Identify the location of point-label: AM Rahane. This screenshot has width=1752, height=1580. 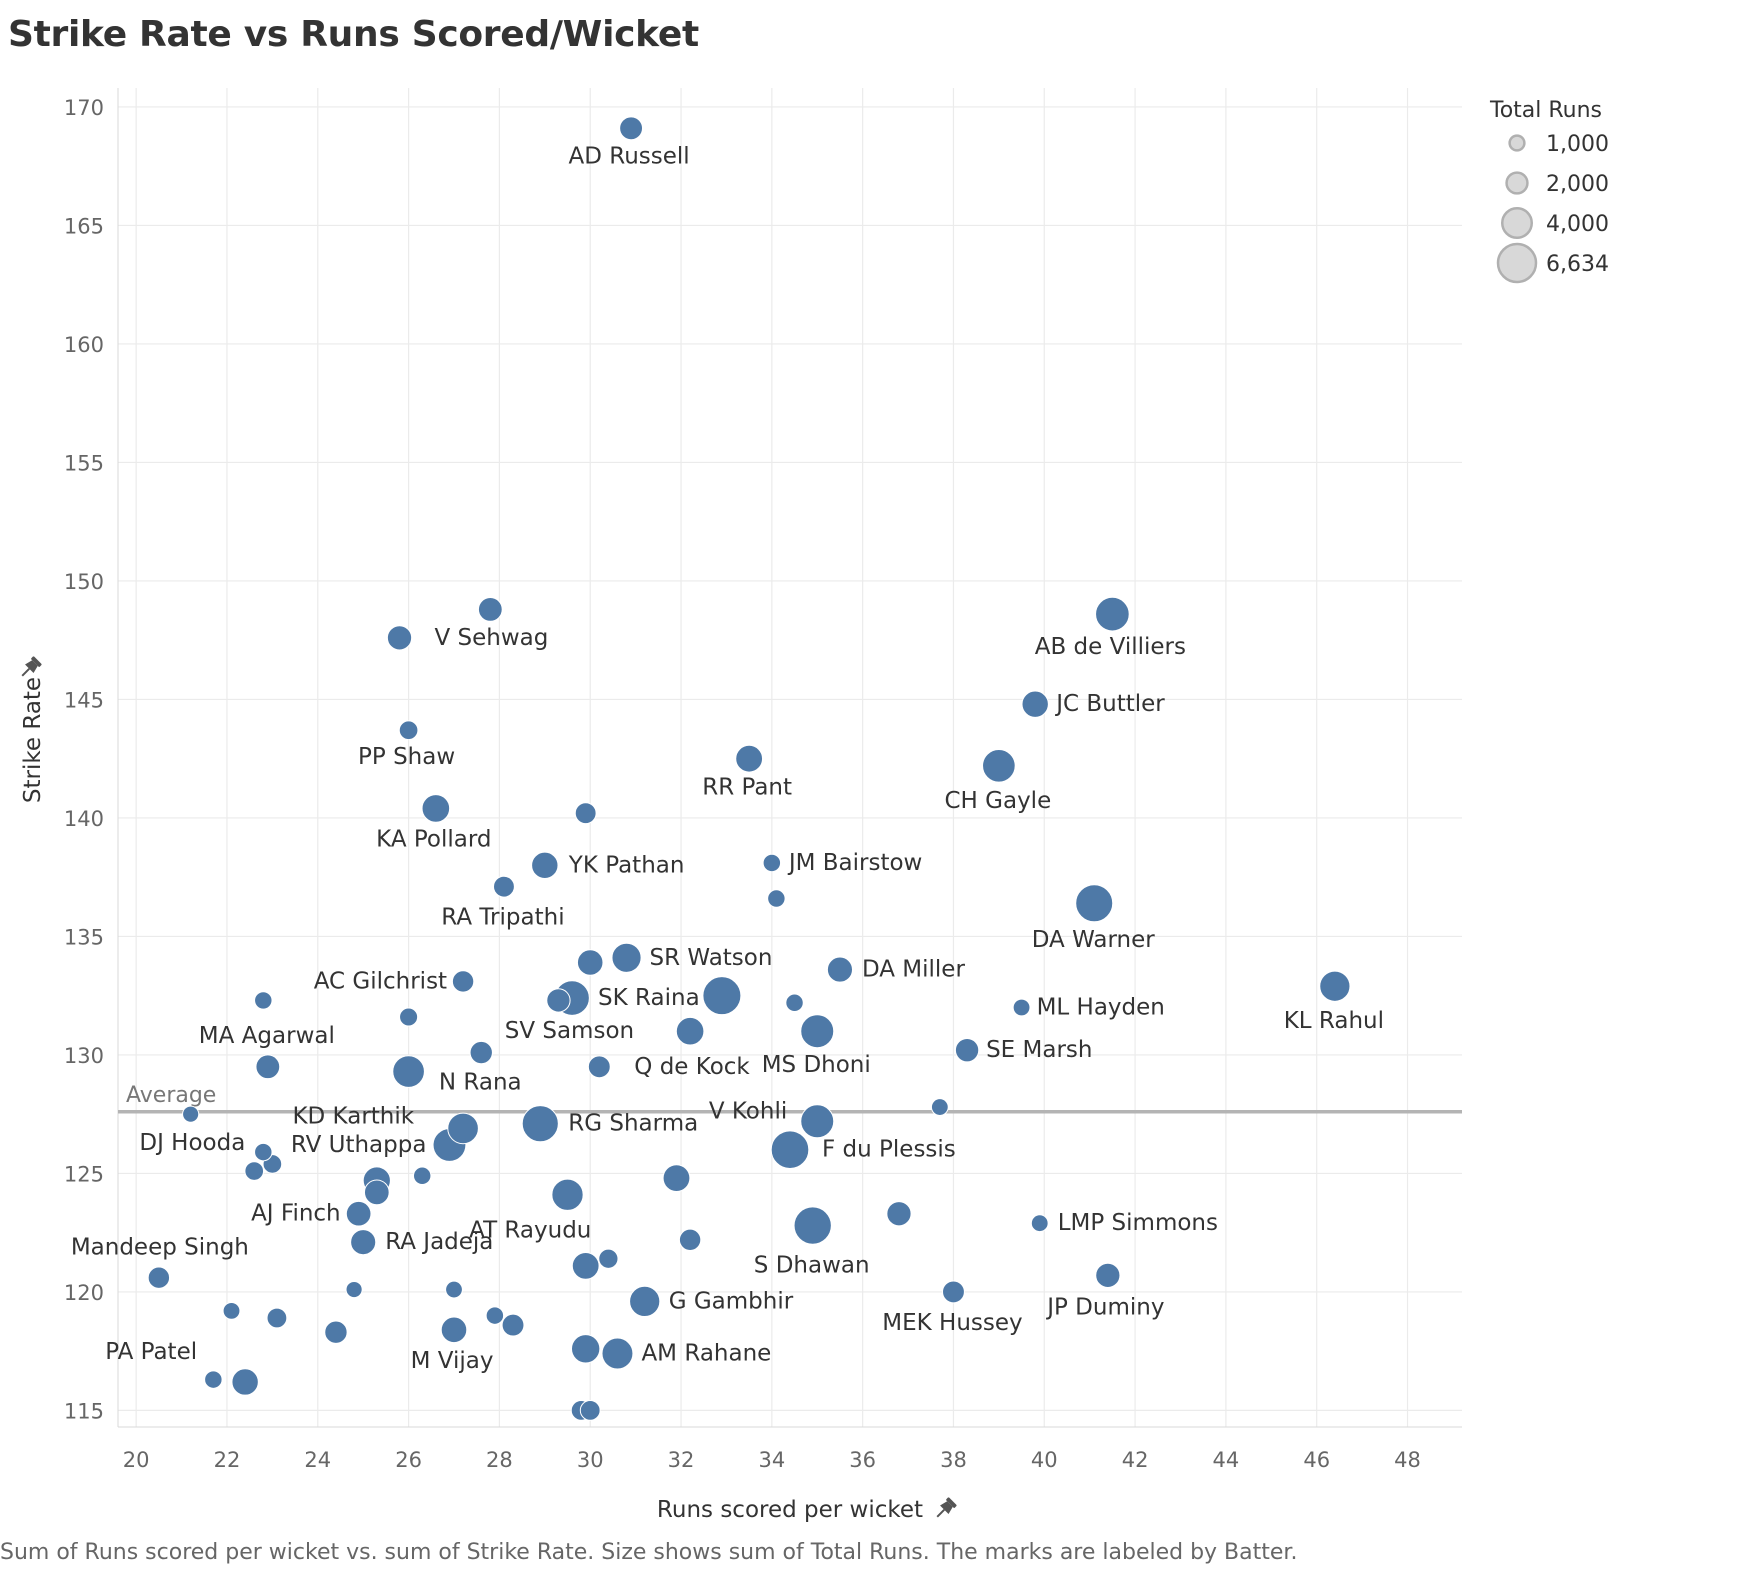
(706, 1354).